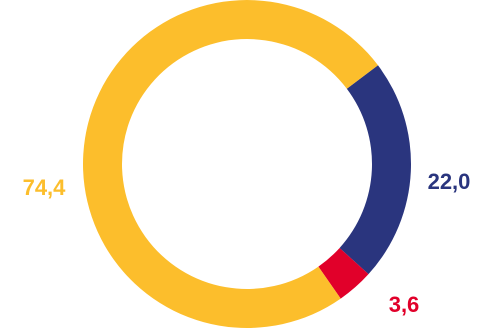  Describe the element at coordinates (45, 187) in the screenshot. I see `slice-label-2: 74,4` at that location.